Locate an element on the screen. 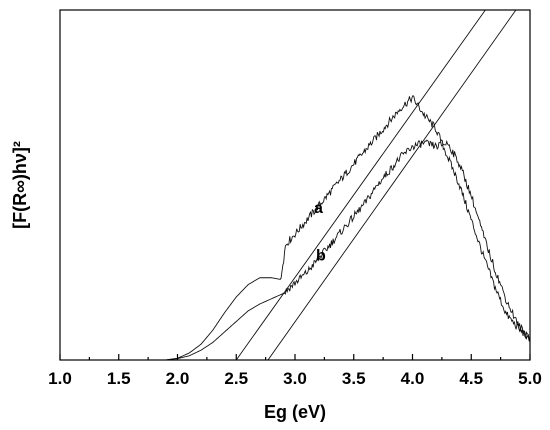 This screenshot has height=430, width=550. y-axis-title-text: [F(R∞)hν]² is located at coordinates (20, 185).